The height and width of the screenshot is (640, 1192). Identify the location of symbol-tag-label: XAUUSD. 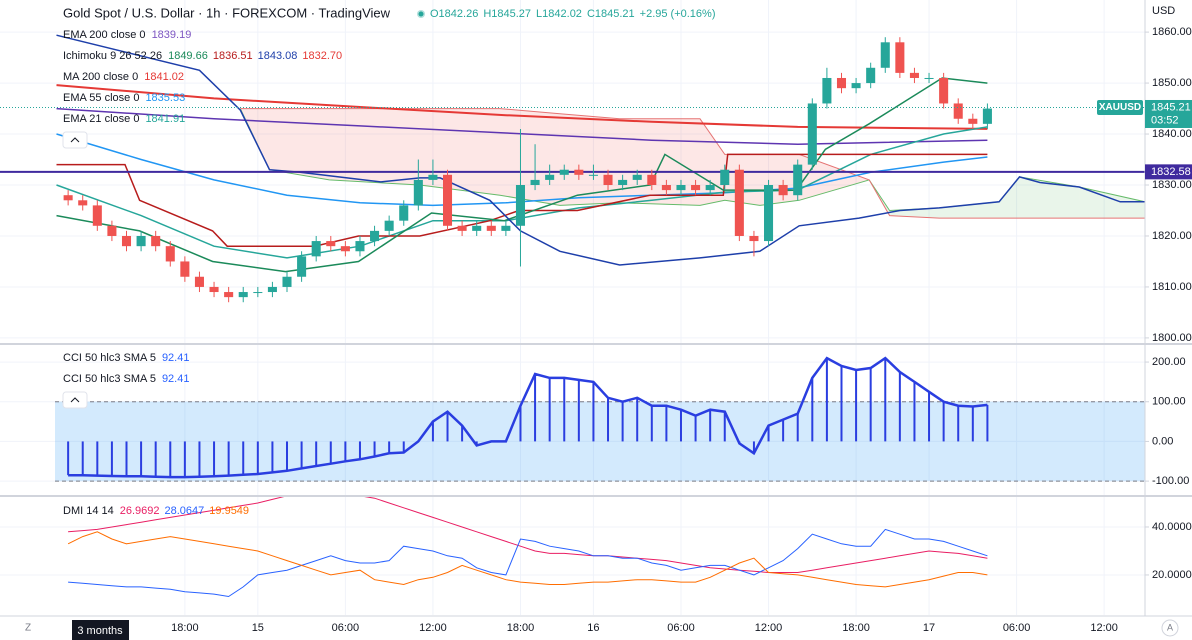
(1120, 107).